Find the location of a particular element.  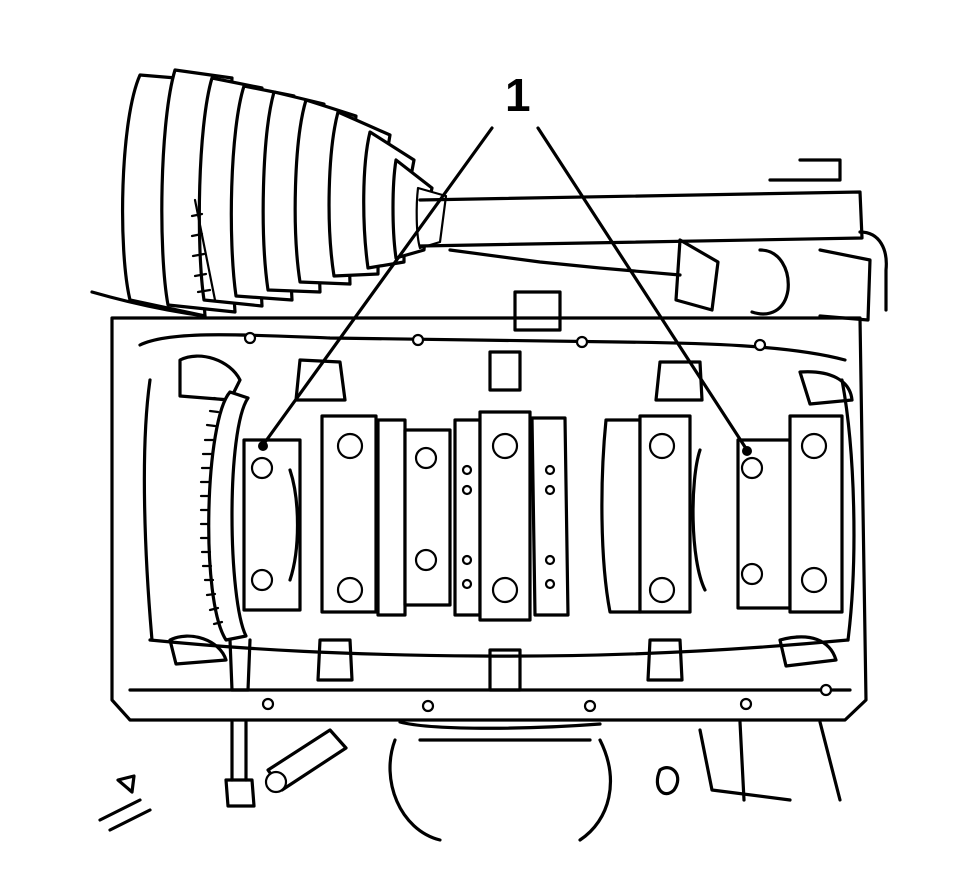

bearing-caps is located at coordinates (543, 516).